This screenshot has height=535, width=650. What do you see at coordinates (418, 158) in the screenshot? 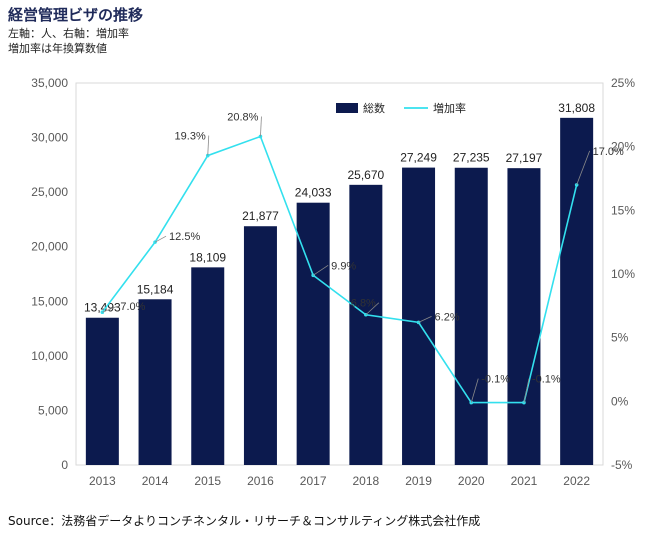
I see `bar-value-label: 27,249` at bounding box center [418, 158].